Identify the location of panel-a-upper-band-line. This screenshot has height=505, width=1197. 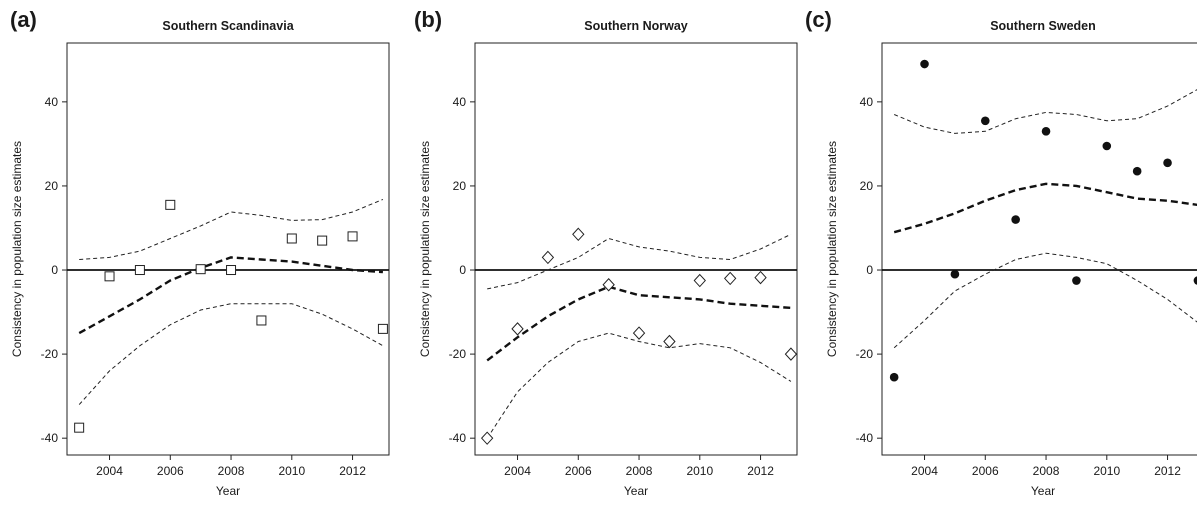
(231, 229).